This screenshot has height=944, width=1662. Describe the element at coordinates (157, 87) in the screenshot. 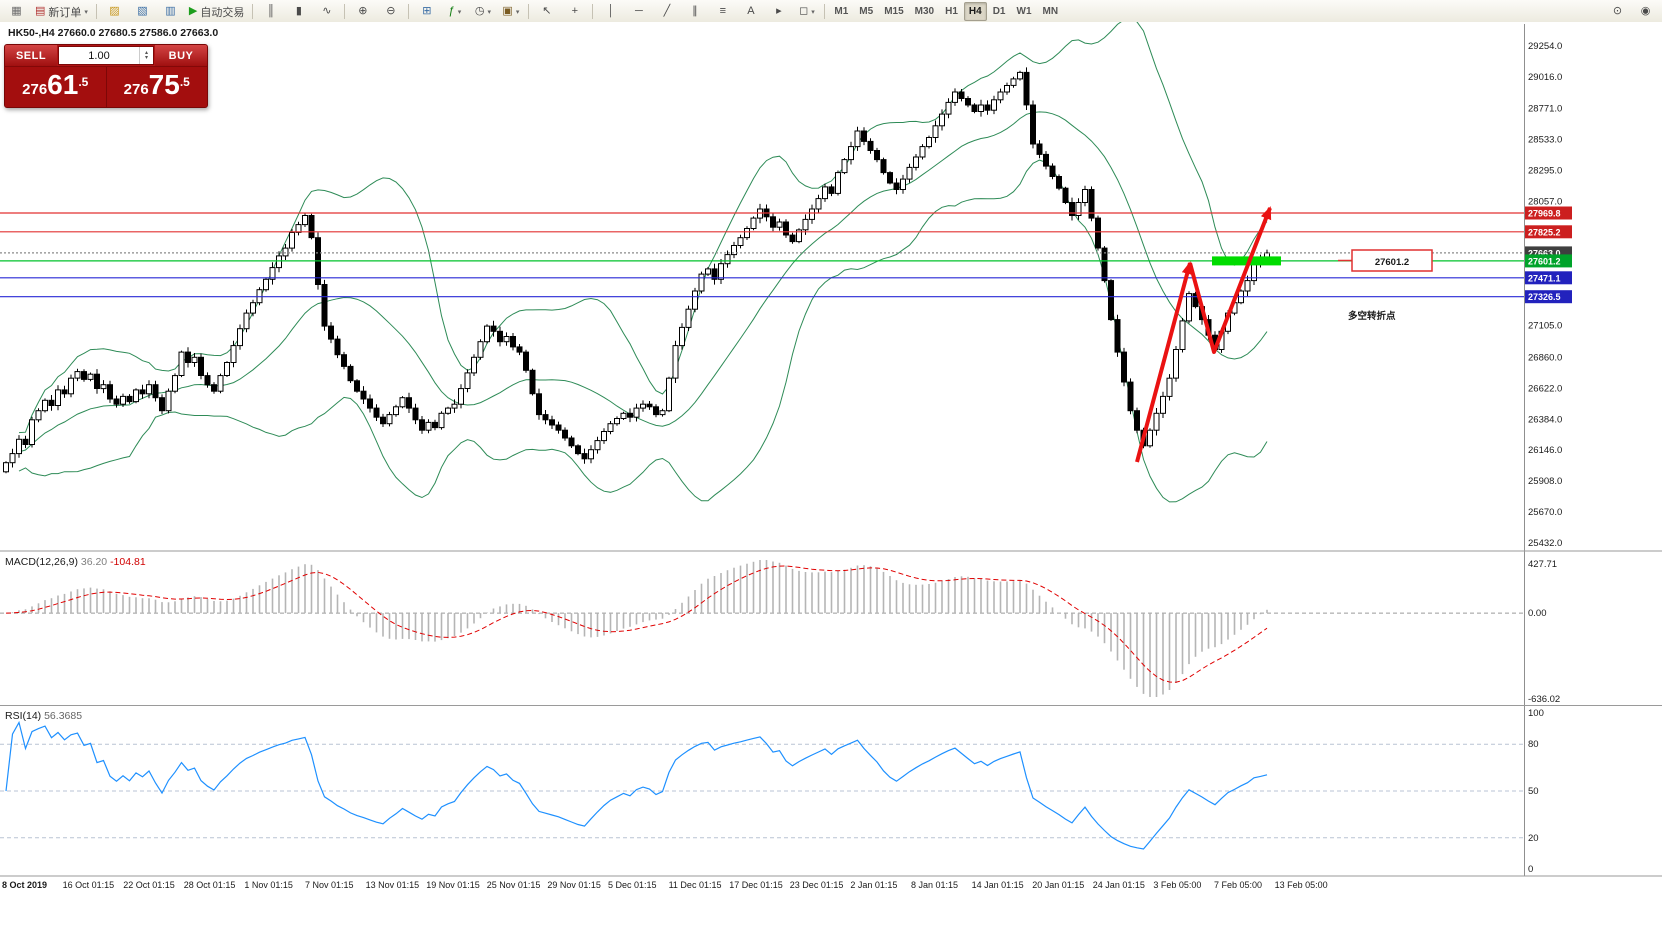

I see `buy-price-display: 276 75.5` at that location.